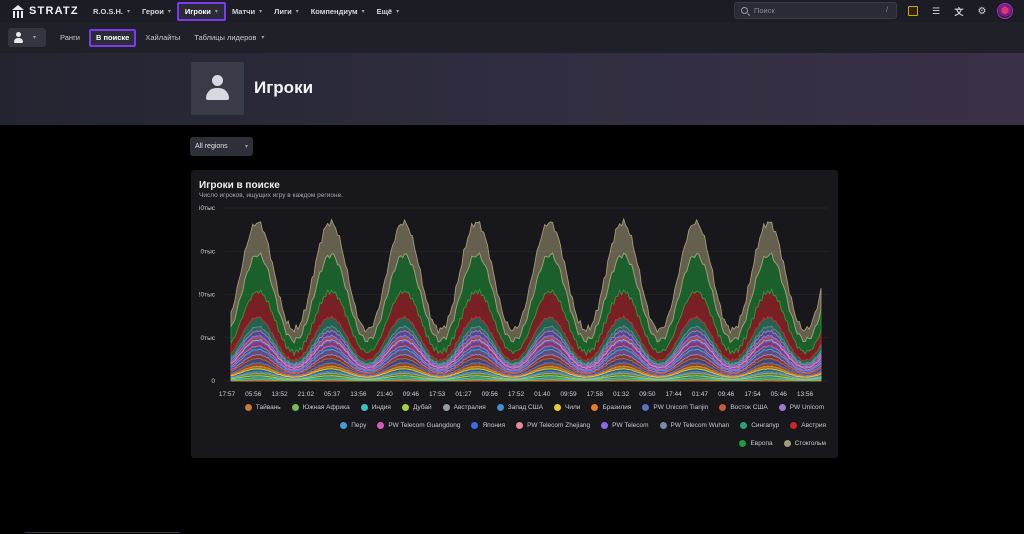 Image resolution: width=1024 pixels, height=534 pixels. Describe the element at coordinates (559, 425) in the screenshot. I see `legend-label: PW Telecom Zhejiang` at that location.